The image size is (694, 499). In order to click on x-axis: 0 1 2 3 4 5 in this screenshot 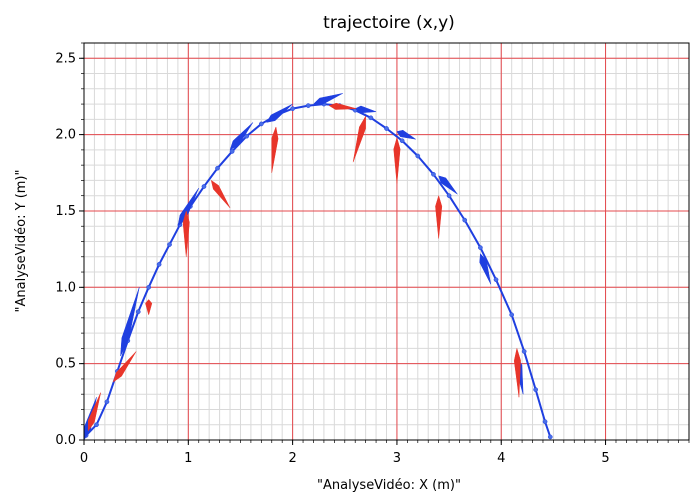, I will do `click(385, 453)`.